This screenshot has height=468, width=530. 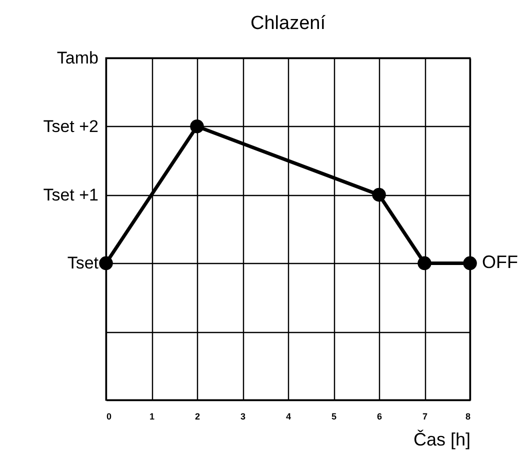 What do you see at coordinates (334, 417) in the screenshot?
I see `x-tick-label: 5` at bounding box center [334, 417].